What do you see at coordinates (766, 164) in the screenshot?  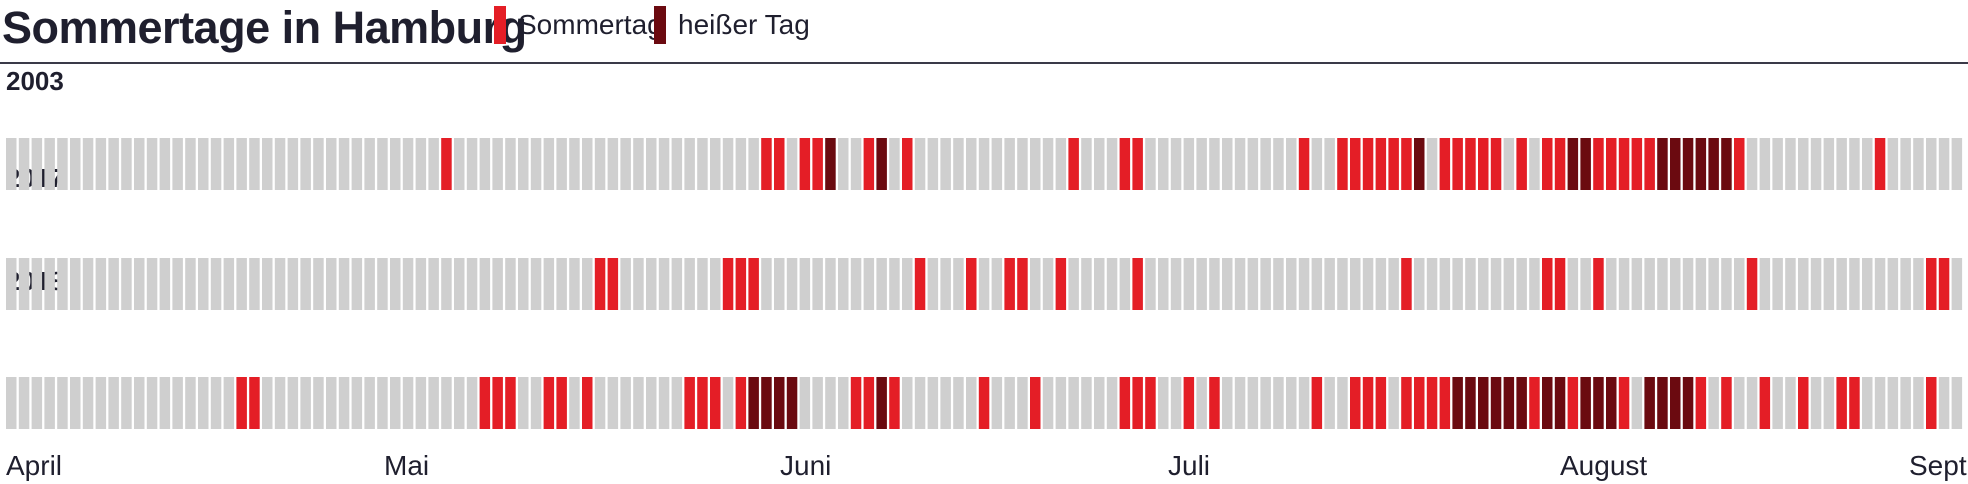 I see `day-cell-2003-59-sommertag` at bounding box center [766, 164].